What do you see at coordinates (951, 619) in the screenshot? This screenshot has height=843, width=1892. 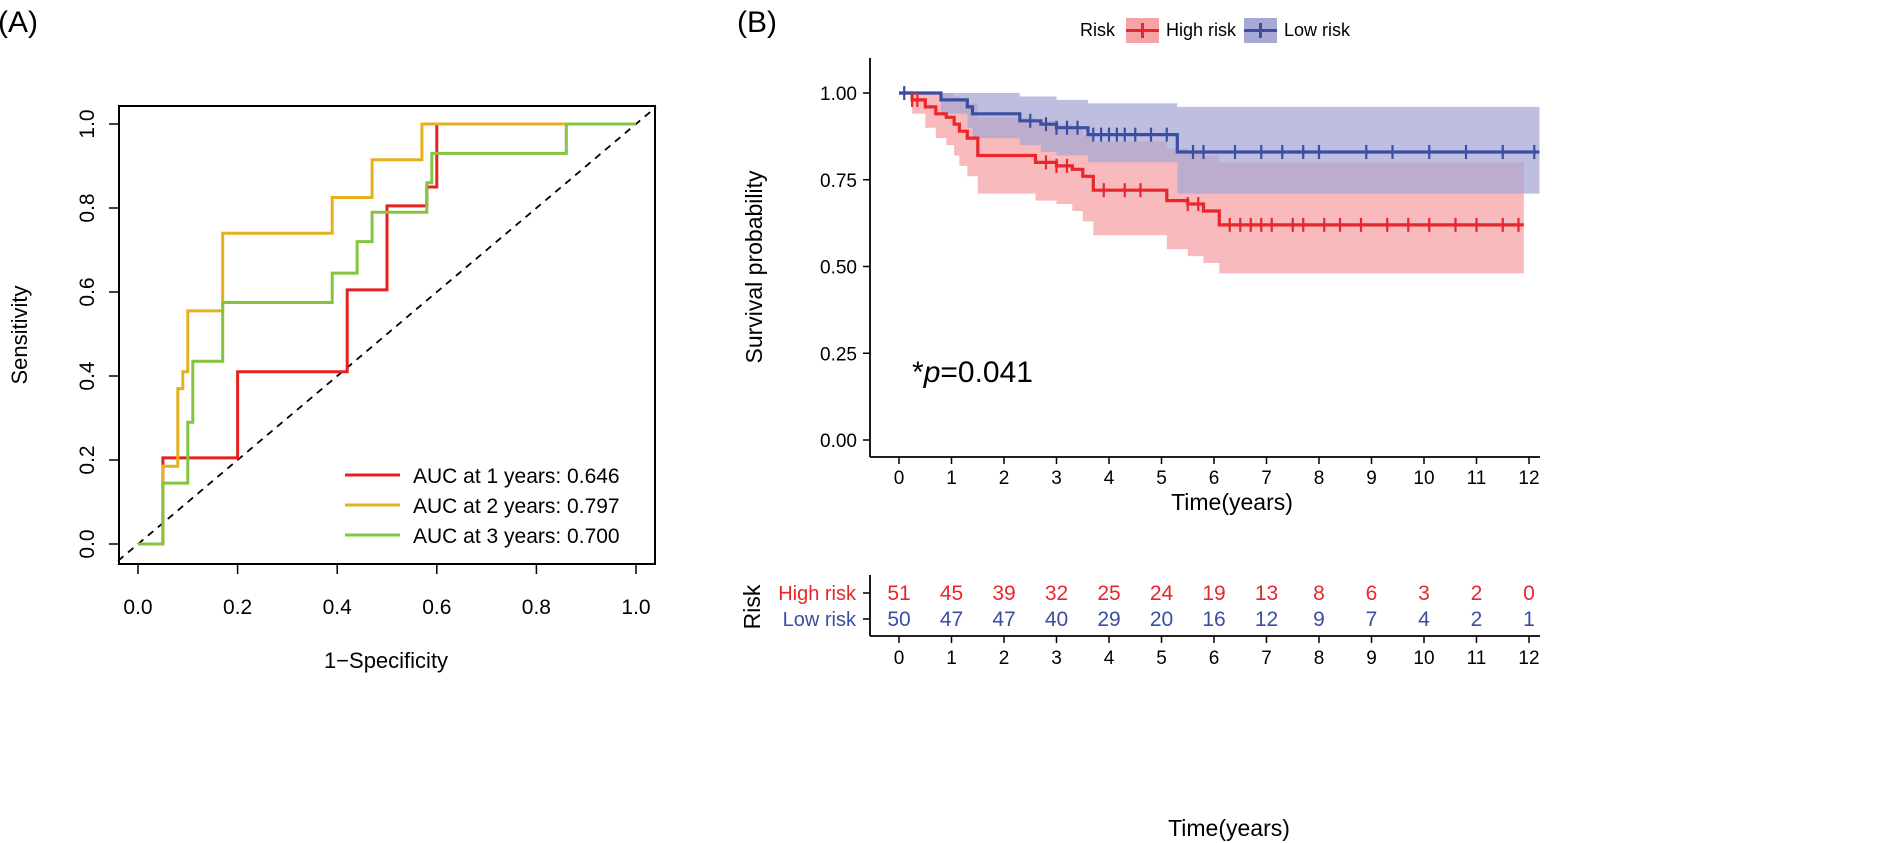 I see `risk-cell-low: 47` at bounding box center [951, 619].